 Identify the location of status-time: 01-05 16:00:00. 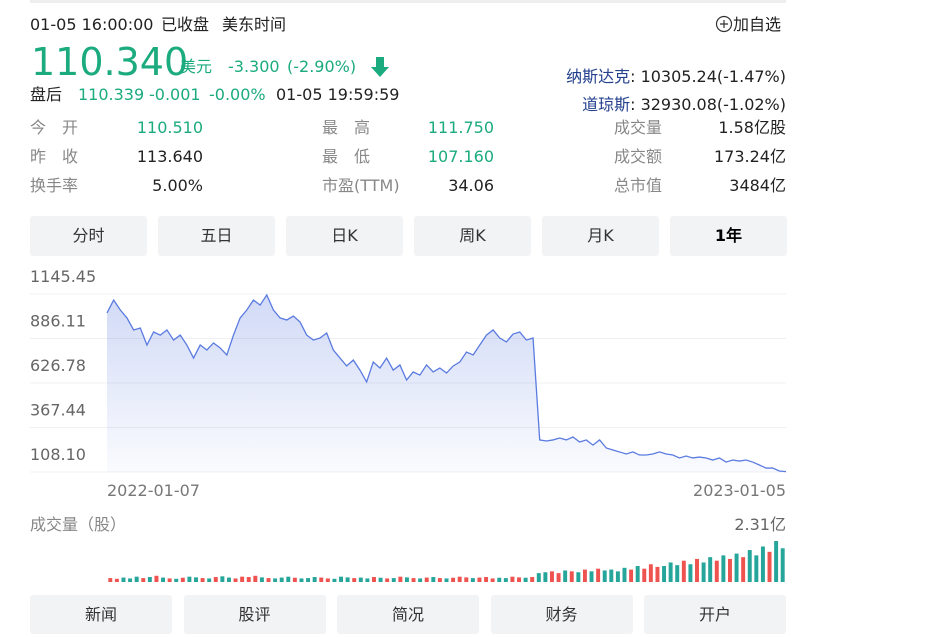
(92, 24).